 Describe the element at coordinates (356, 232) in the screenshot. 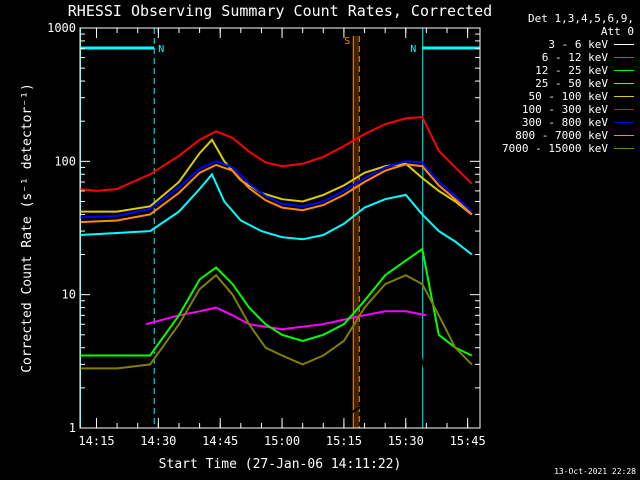

I see `saa-band` at that location.